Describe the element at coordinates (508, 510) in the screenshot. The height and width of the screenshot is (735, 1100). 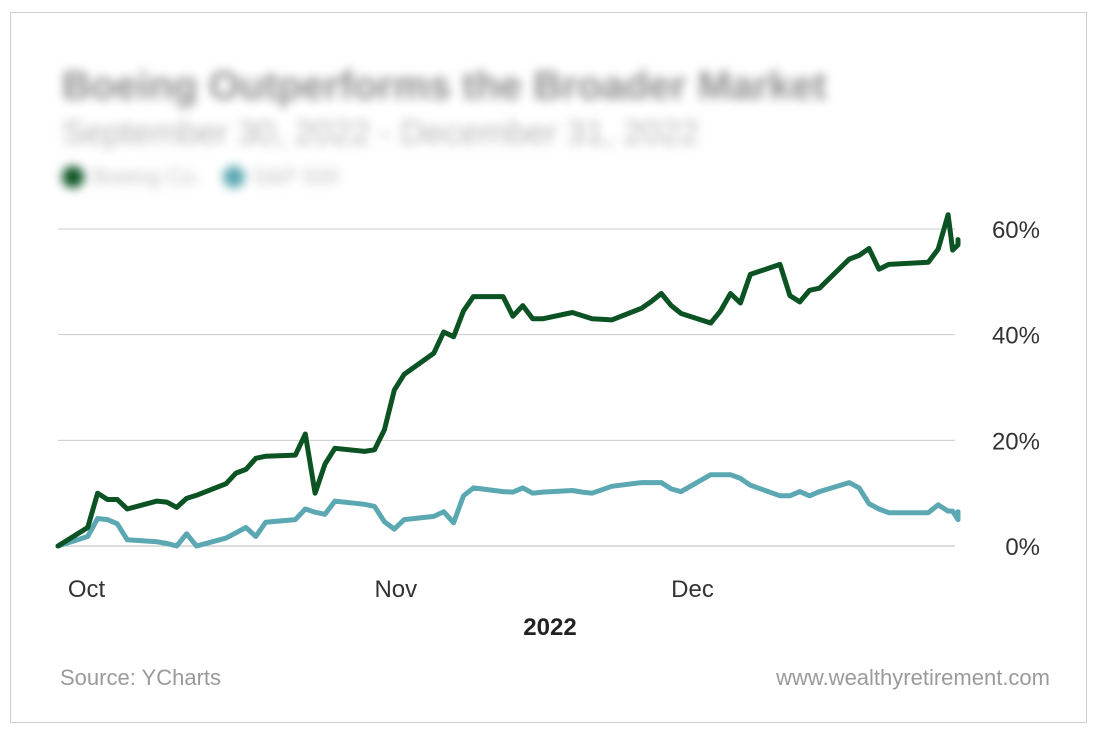
I see `series-line-sp500` at that location.